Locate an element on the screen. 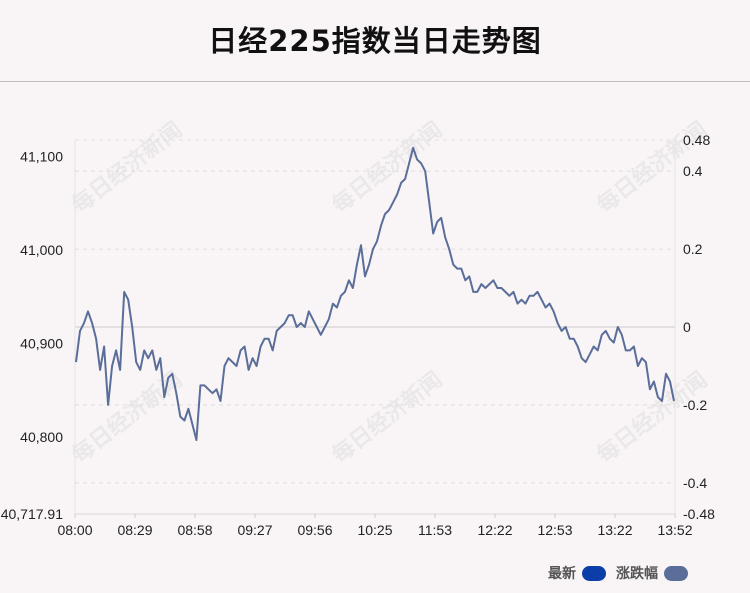 This screenshot has width=750, height=593. y-right-tick-label: -0.2 is located at coordinates (695, 405).